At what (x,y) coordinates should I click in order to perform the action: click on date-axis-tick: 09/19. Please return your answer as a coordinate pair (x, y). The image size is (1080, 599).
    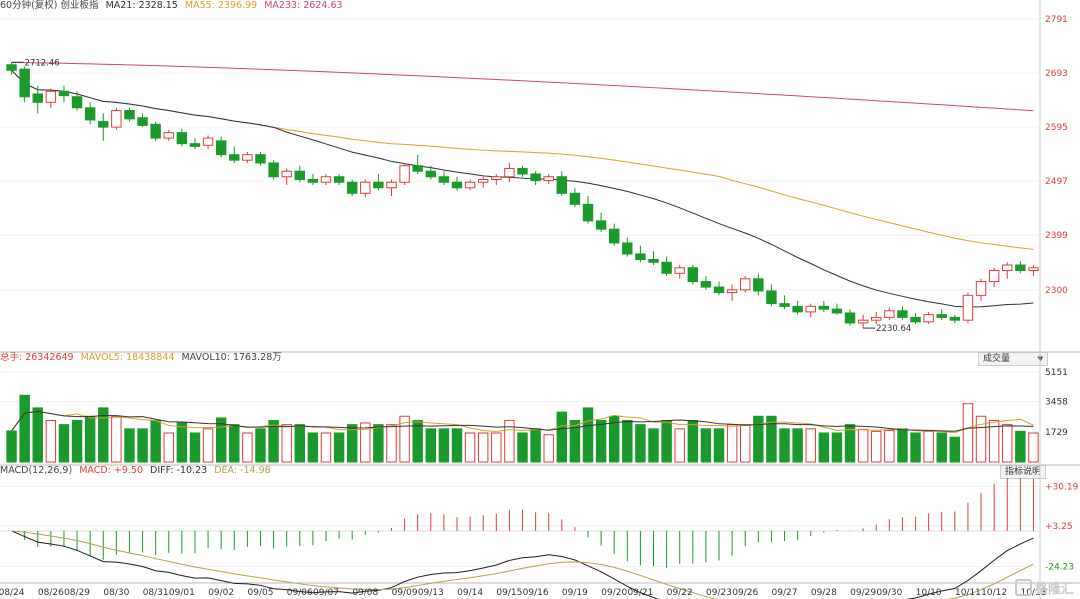
    Looking at the image, I should click on (575, 593).